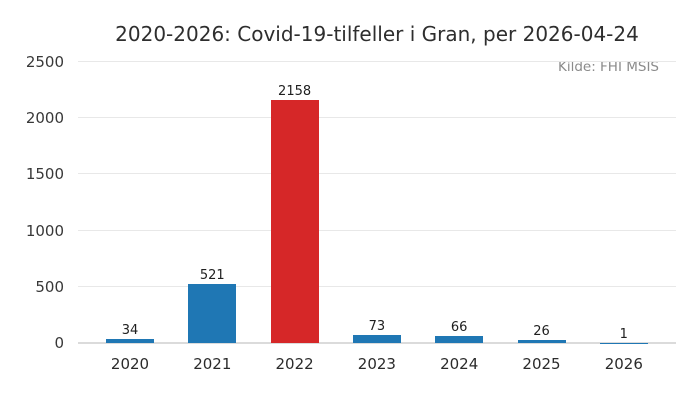 The width and height of the screenshot is (700, 400). I want to click on x-tick-label: 2023, so click(376, 364).